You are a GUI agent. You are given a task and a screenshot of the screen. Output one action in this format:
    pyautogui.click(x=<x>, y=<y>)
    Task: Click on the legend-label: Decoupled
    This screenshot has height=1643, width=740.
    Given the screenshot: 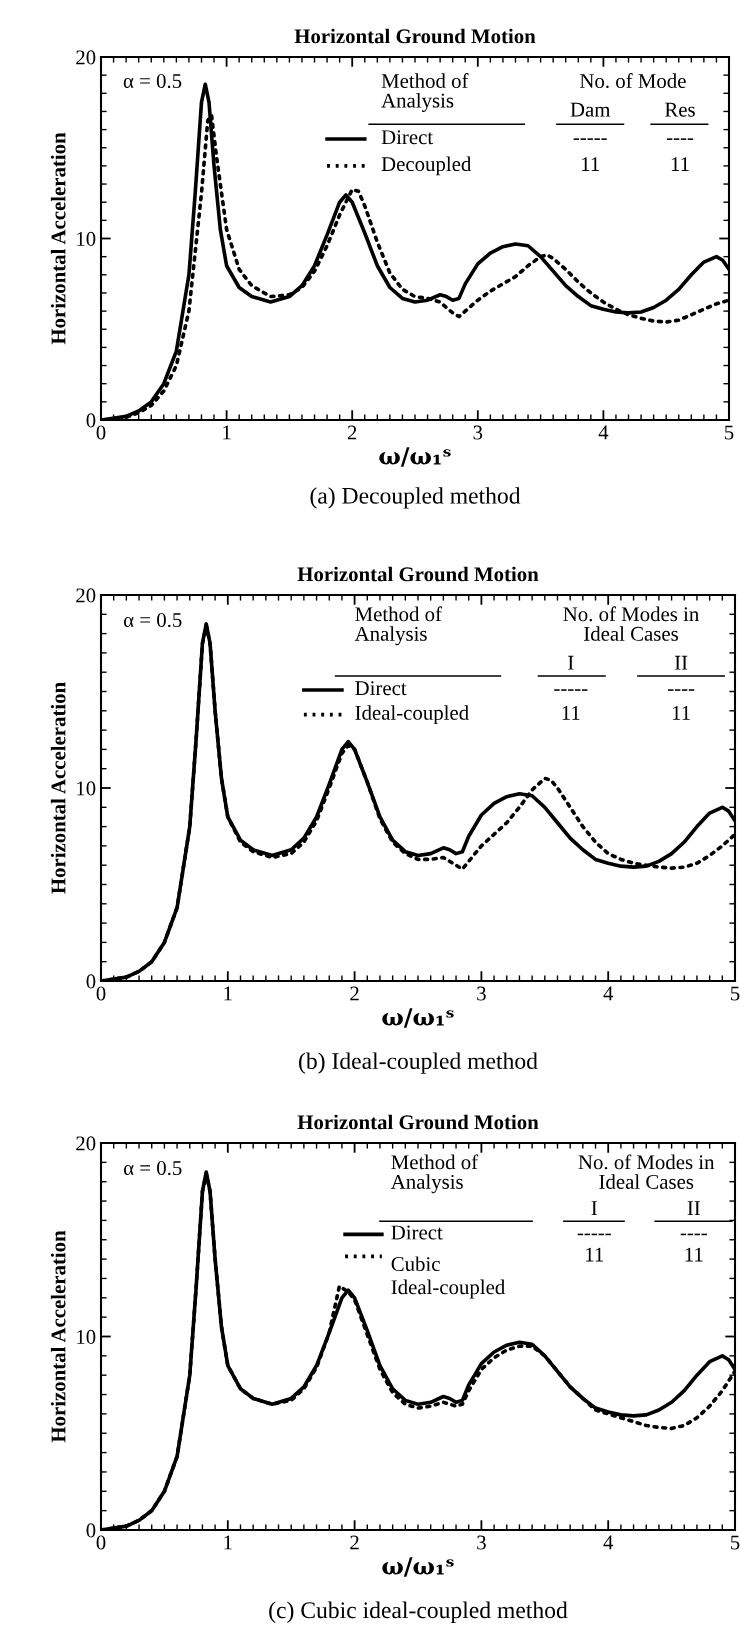 What is the action you would take?
    pyautogui.click(x=426, y=166)
    